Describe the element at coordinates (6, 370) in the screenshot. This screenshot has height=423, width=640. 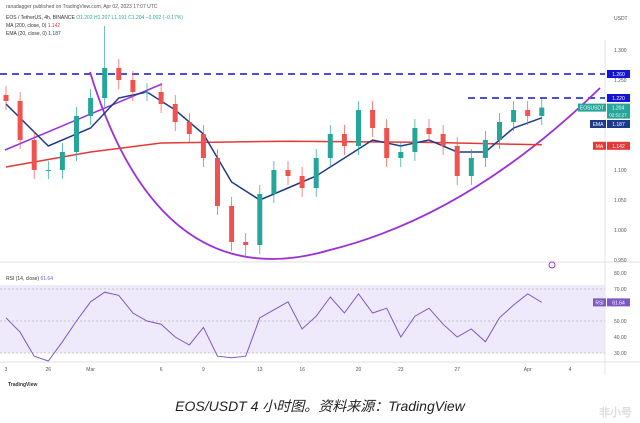
I see `time-tick: 3` at that location.